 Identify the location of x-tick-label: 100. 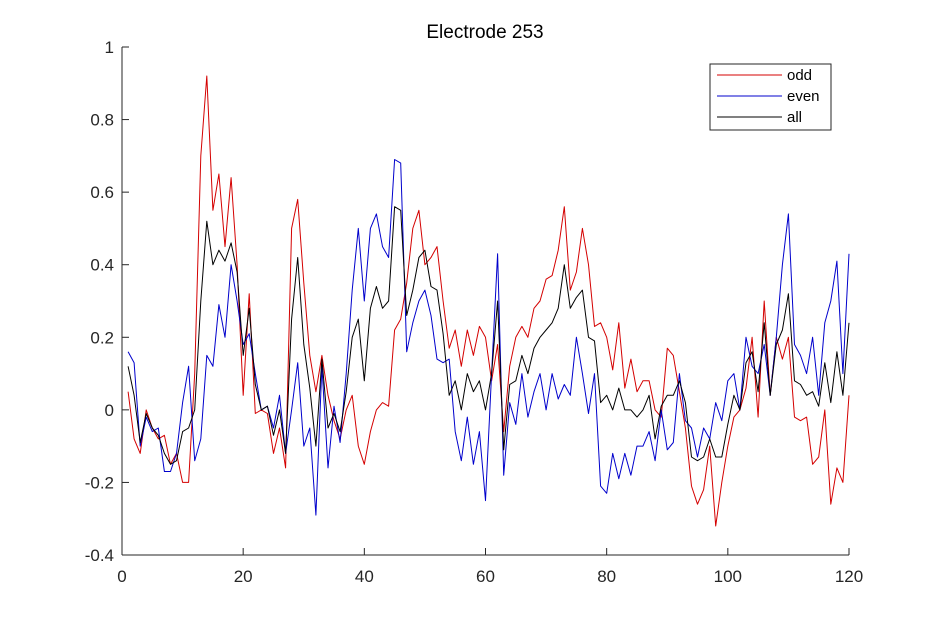
(728, 576).